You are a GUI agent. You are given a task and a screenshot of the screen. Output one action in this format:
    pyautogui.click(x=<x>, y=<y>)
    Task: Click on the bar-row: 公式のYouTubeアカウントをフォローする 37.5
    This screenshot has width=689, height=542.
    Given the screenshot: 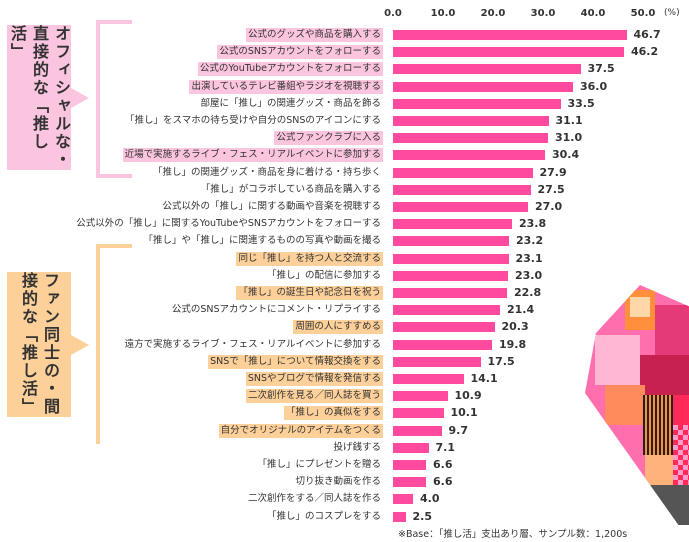 What is the action you would take?
    pyautogui.click(x=344, y=69)
    